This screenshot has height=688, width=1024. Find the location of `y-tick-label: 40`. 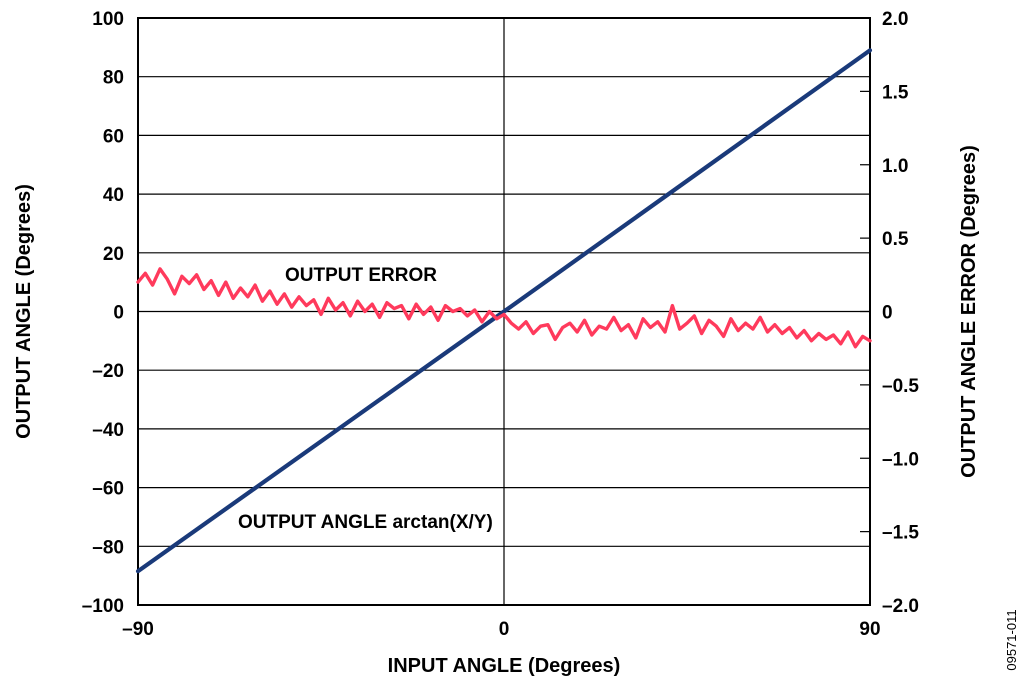

y-tick-label: 40 is located at coordinates (113, 195).